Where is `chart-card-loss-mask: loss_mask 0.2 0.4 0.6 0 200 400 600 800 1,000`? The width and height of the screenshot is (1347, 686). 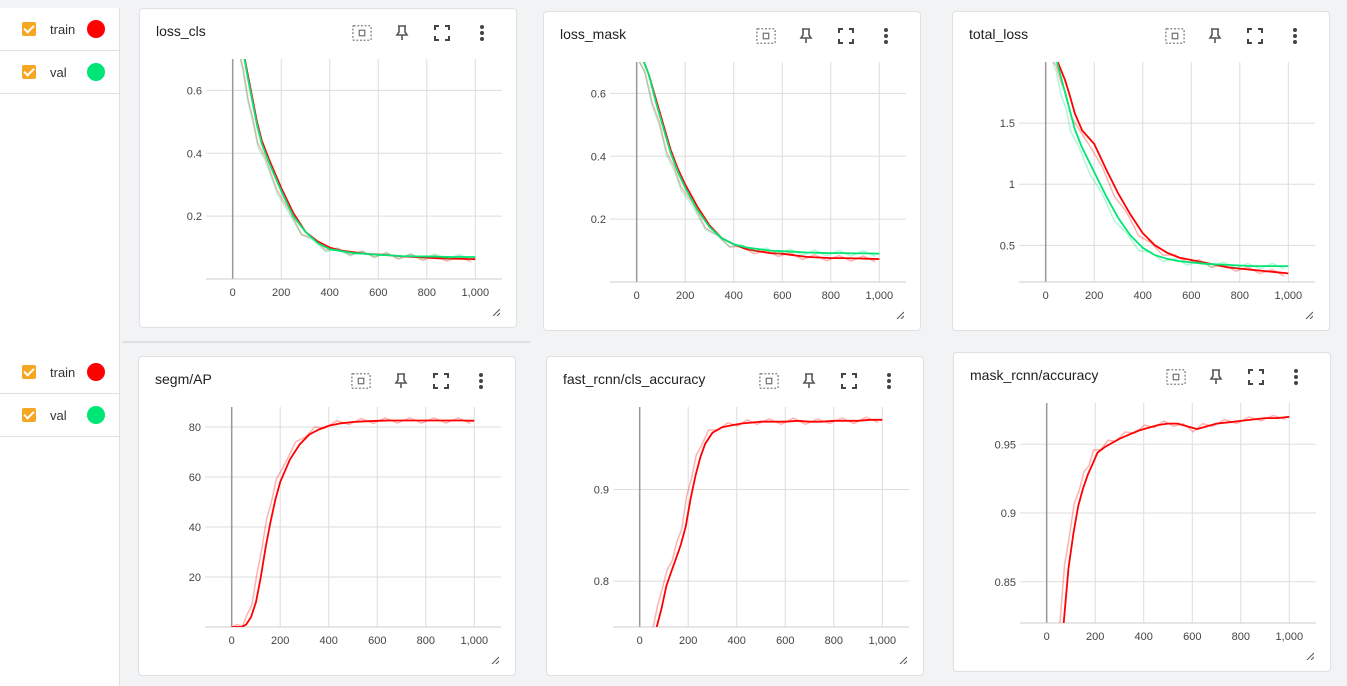 chart-card-loss-mask: loss_mask 0.2 0.4 0.6 0 200 400 600 800 1,000 is located at coordinates (732, 171).